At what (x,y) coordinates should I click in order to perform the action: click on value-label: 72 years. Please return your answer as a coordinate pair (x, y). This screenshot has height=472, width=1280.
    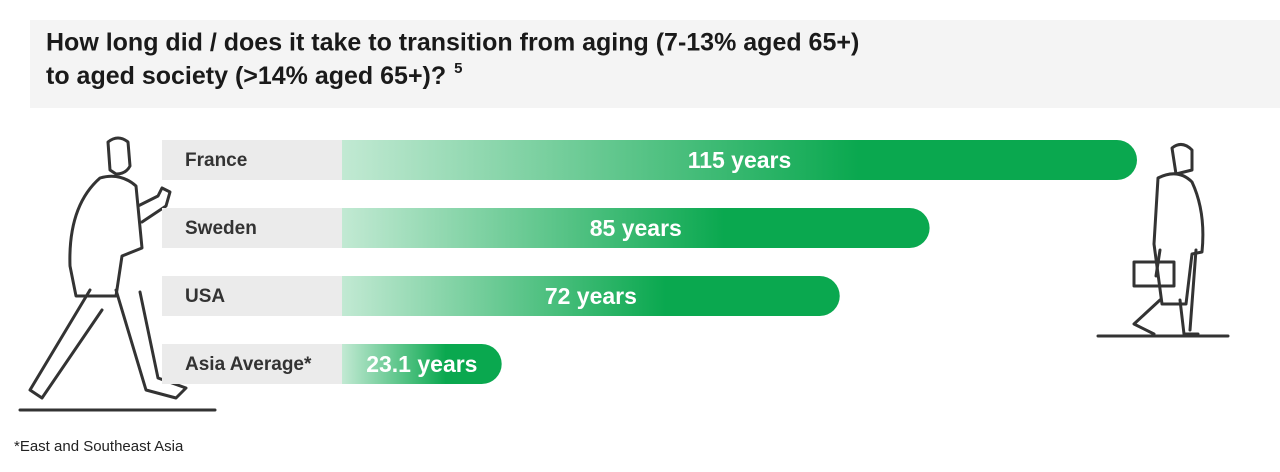
    Looking at the image, I should click on (591, 296).